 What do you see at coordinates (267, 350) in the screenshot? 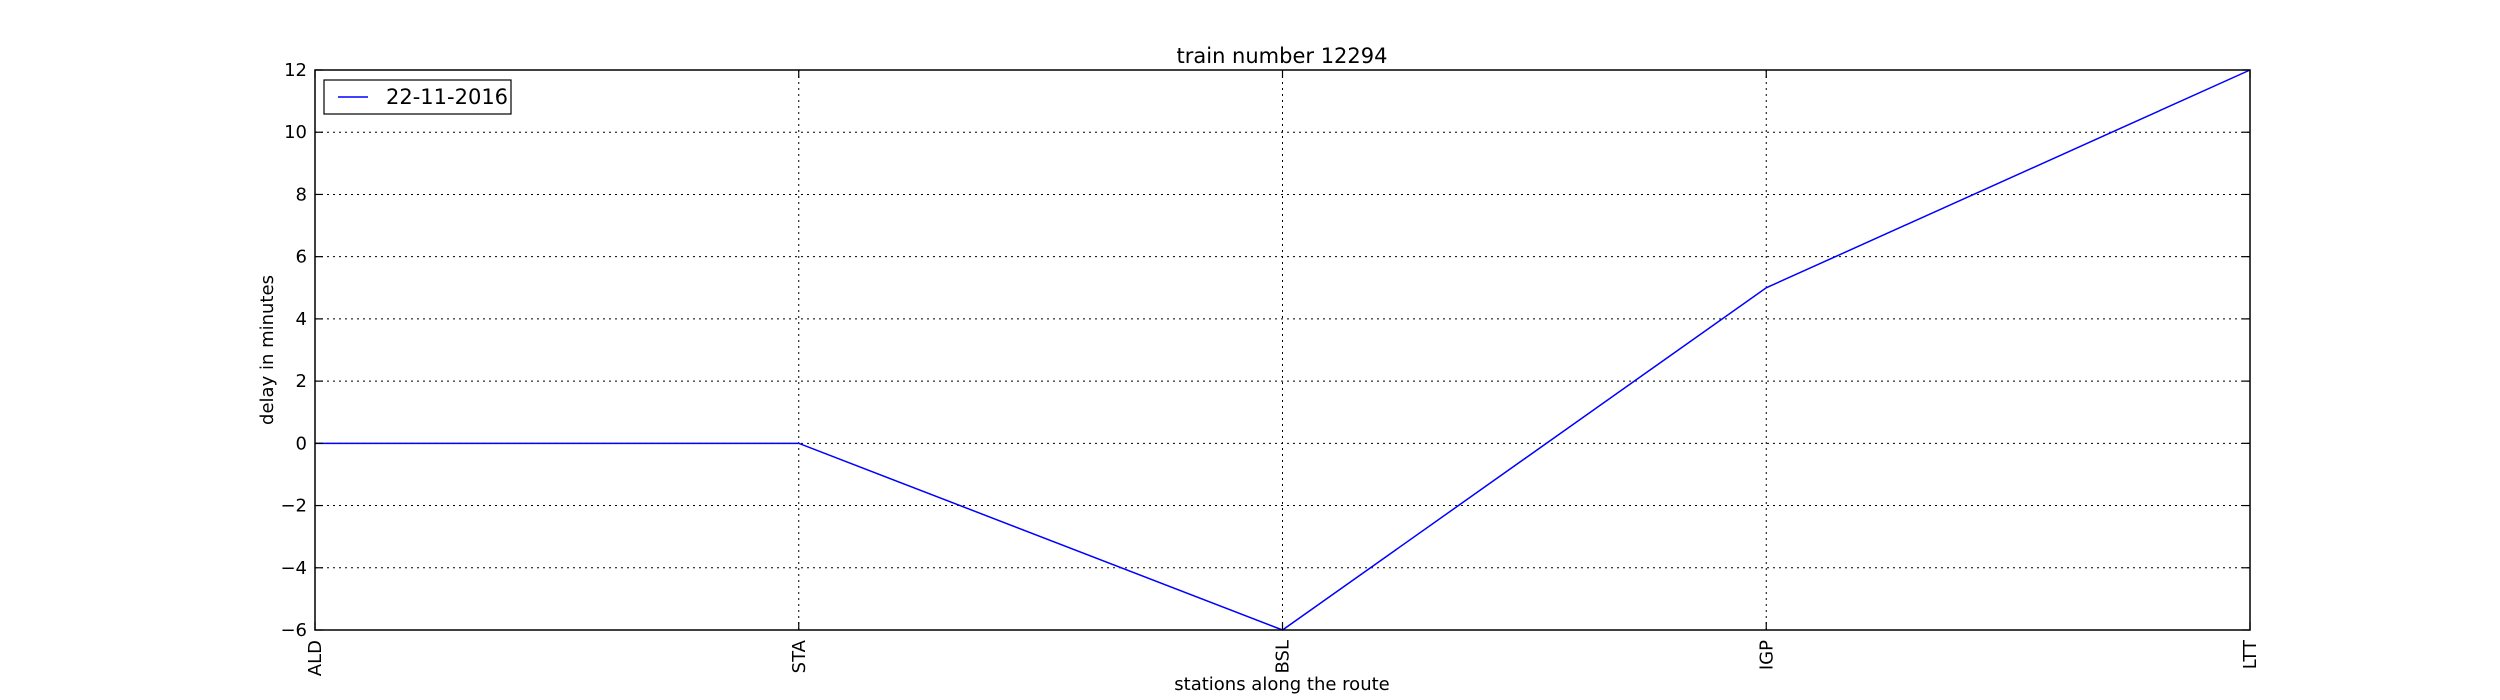
I see `y-axis-label: delay in minutes` at bounding box center [267, 350].